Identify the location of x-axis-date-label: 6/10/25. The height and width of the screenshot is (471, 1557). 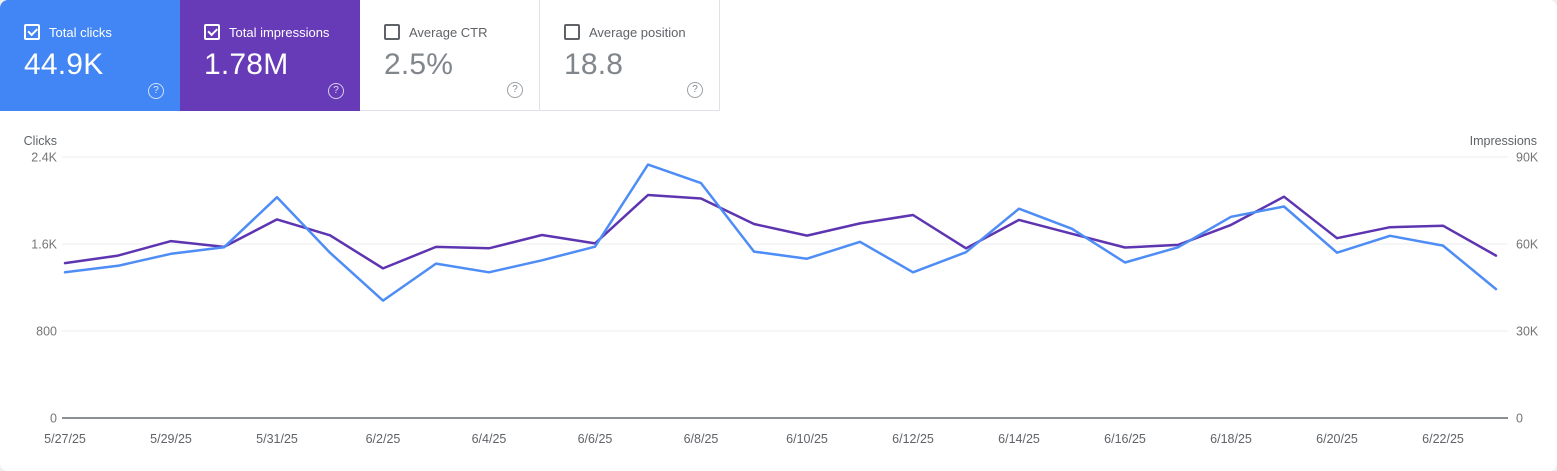
(807, 439).